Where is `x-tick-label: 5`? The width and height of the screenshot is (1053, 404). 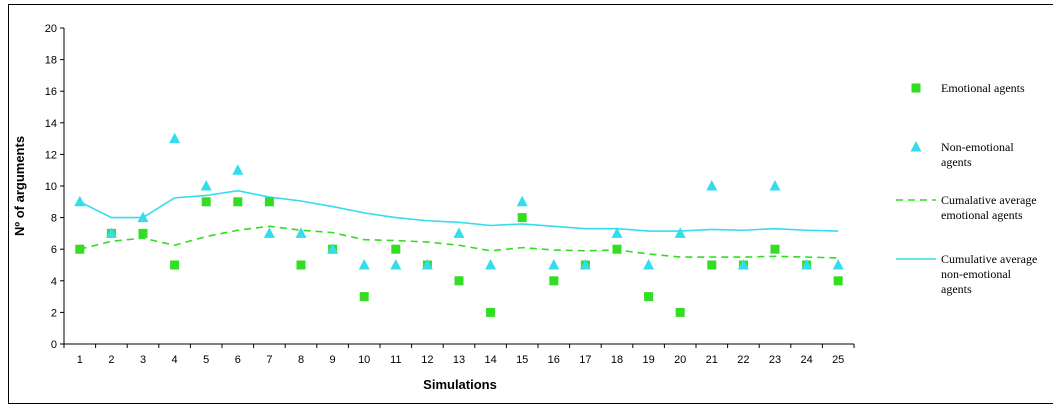 x-tick-label: 5 is located at coordinates (206, 360).